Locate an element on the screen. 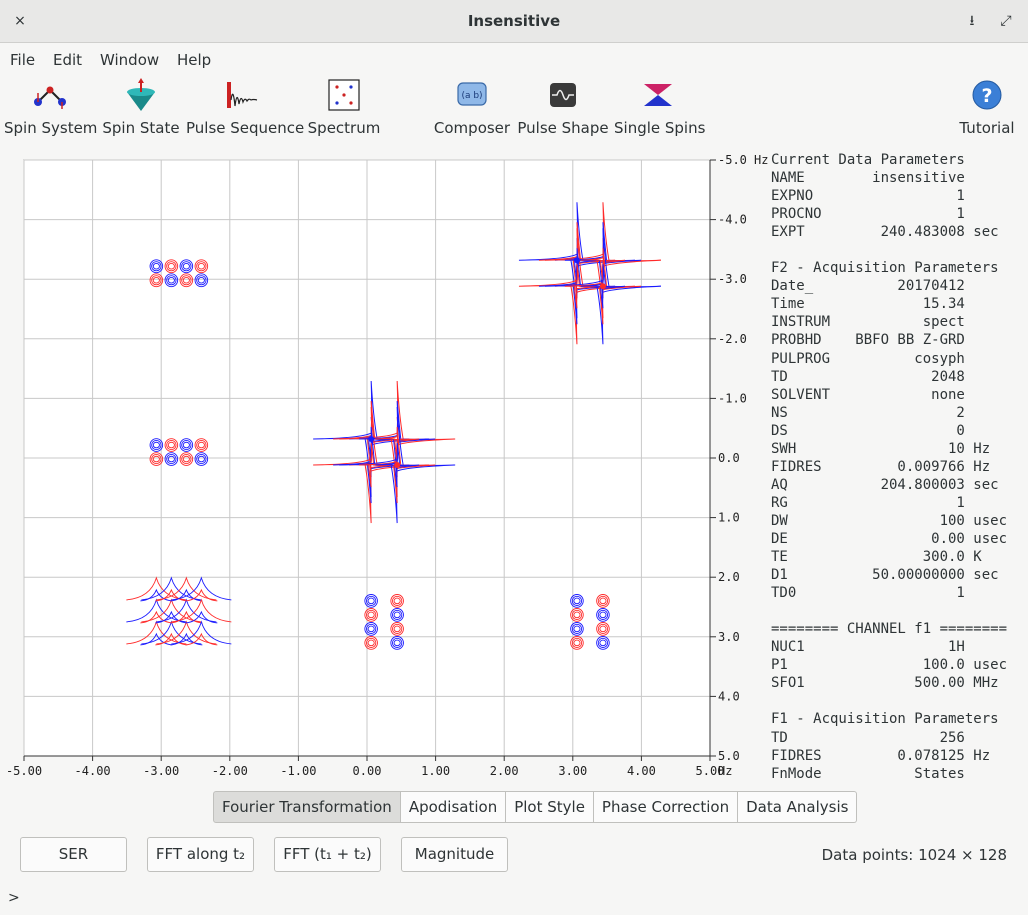 The image size is (1028, 915). spin-state-button: Spin State is located at coordinates (141, 108).